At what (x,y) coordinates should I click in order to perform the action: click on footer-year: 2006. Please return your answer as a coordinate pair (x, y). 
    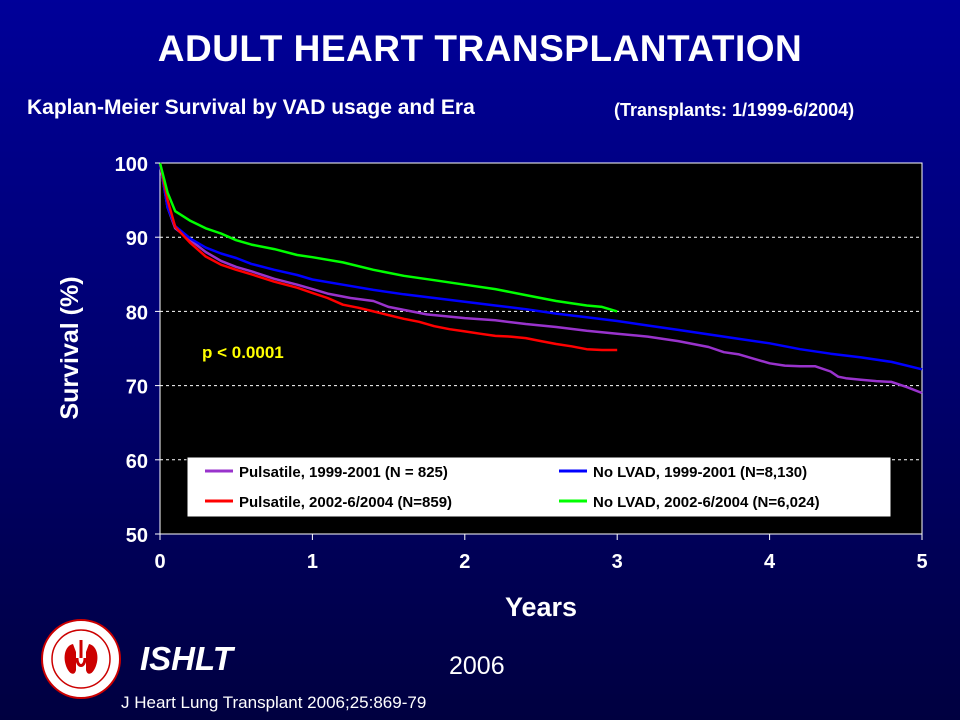
    Looking at the image, I should click on (477, 666).